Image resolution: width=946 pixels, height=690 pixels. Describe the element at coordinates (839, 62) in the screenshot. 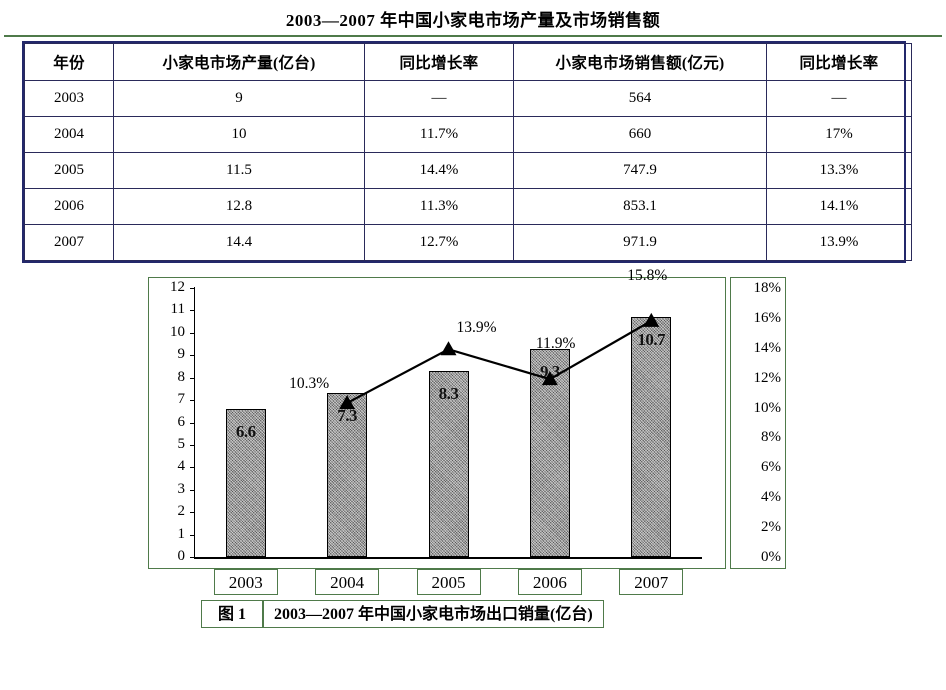

I see `table-header-growth2: 同比增长率` at that location.